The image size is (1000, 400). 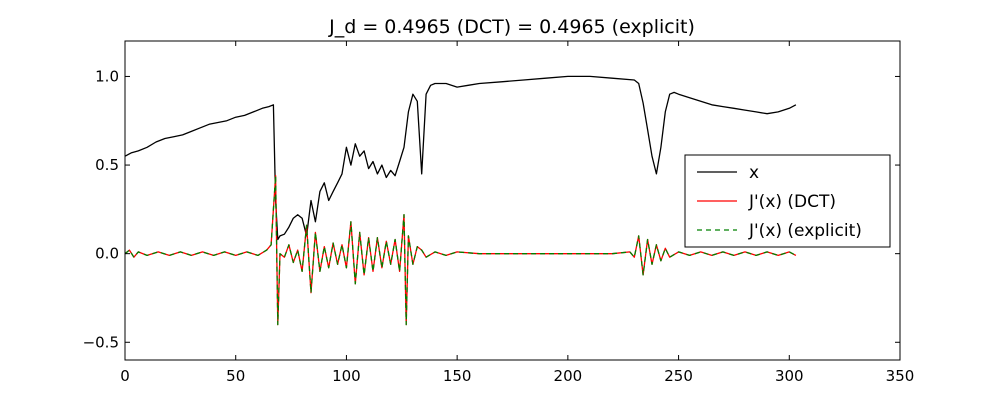 I want to click on x-tick-label: 350, so click(x=900, y=376).